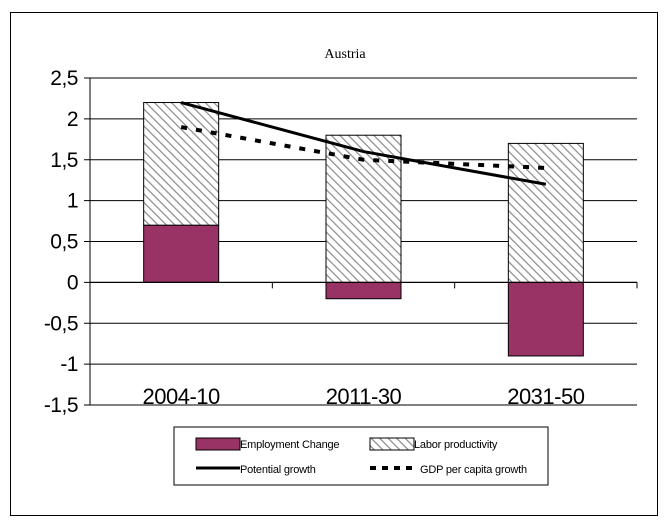  I want to click on y-tick-label: -1,5, so click(61, 405).